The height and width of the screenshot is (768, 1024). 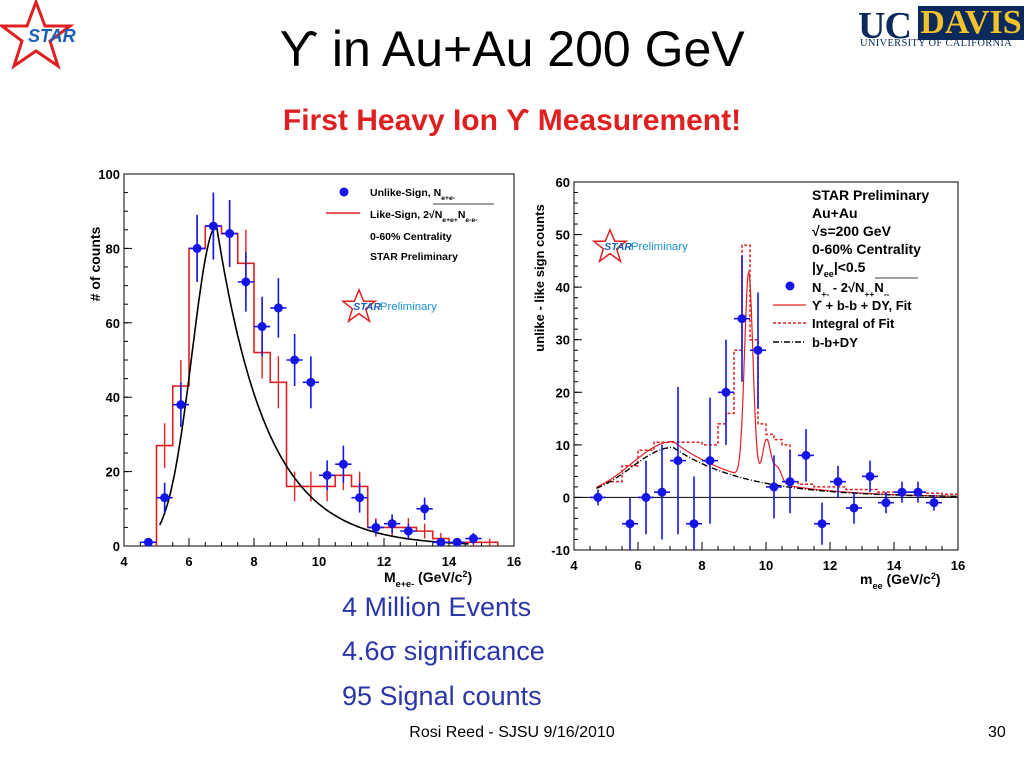 I want to click on preliminary-star-icon, so click(x=610, y=245).